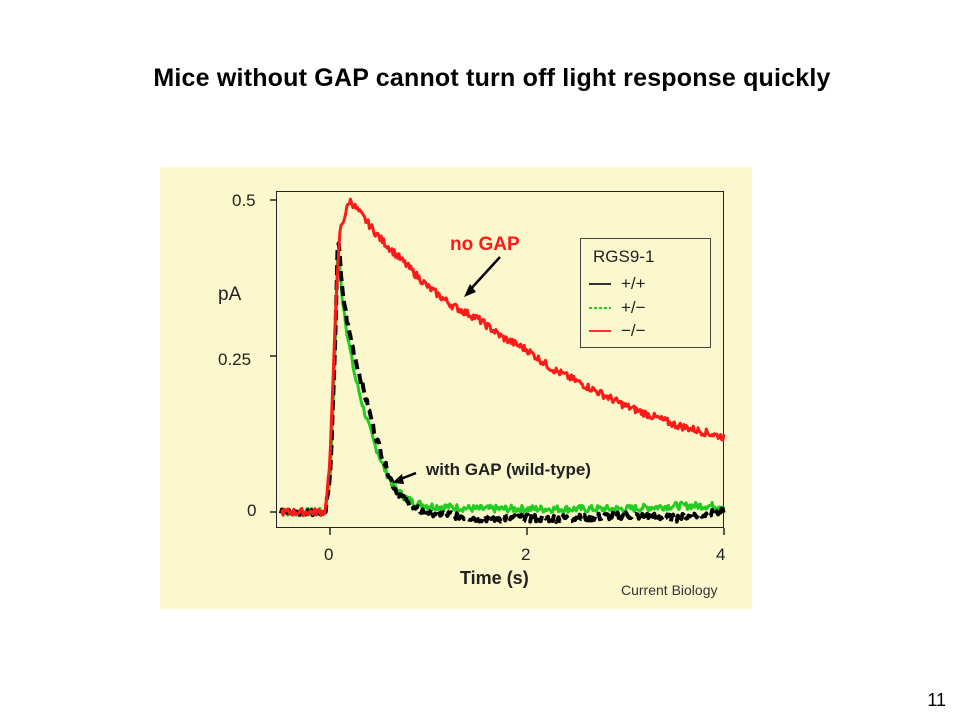  Describe the element at coordinates (446, 370) in the screenshot. I see `arrow-layer` at that location.